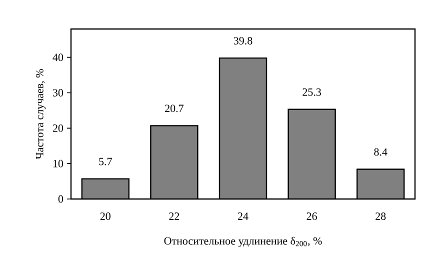  I want to click on data-label: 20.7, so click(174, 108).